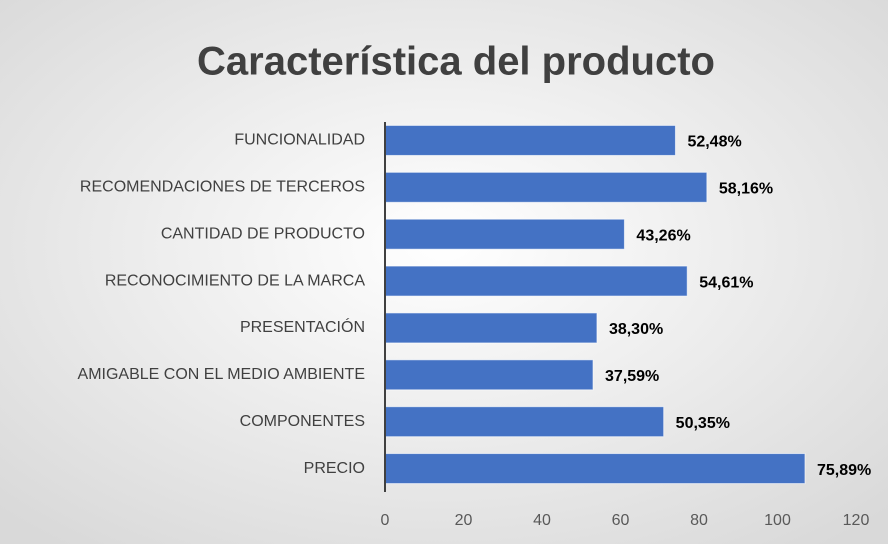 The height and width of the screenshot is (544, 888). I want to click on value-label: 58,16%, so click(746, 189).